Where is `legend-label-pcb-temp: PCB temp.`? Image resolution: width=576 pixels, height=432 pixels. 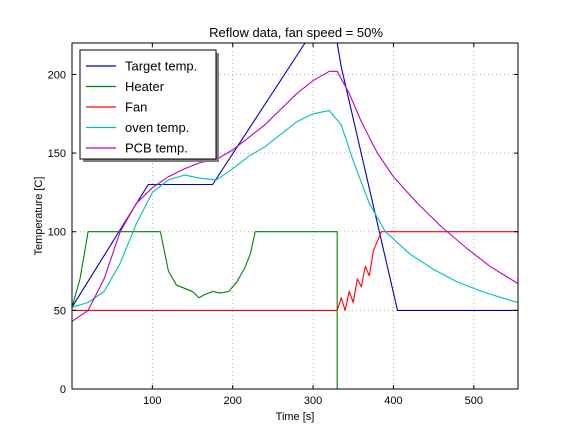
legend-label-pcb-temp: PCB temp. is located at coordinates (156, 148).